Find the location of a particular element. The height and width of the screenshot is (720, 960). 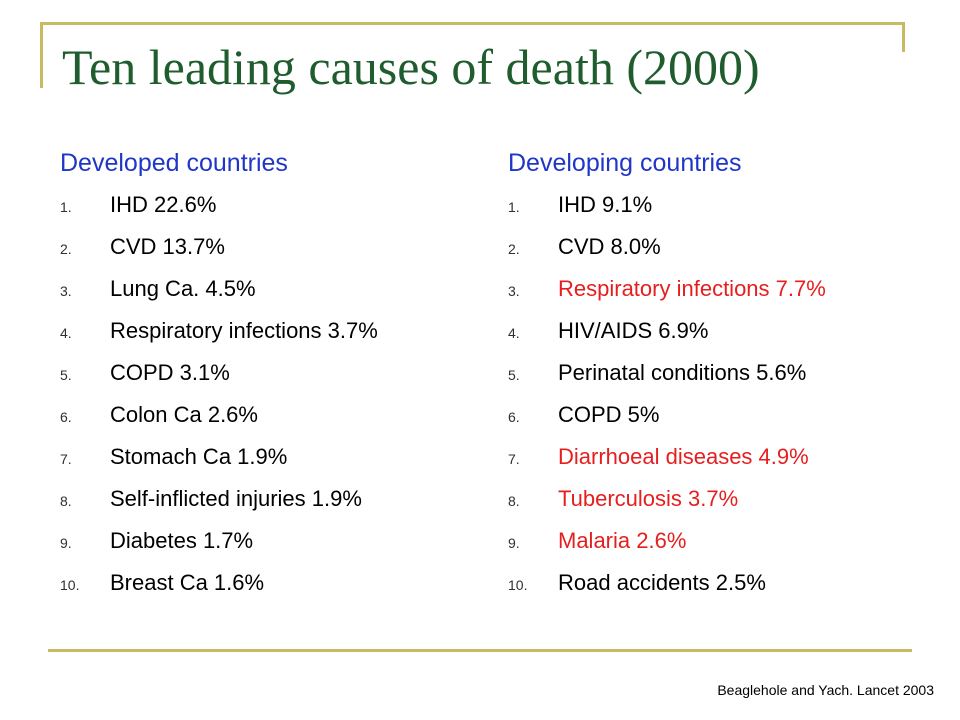

list-item: 5. COPD 3.1% is located at coordinates (270, 377).